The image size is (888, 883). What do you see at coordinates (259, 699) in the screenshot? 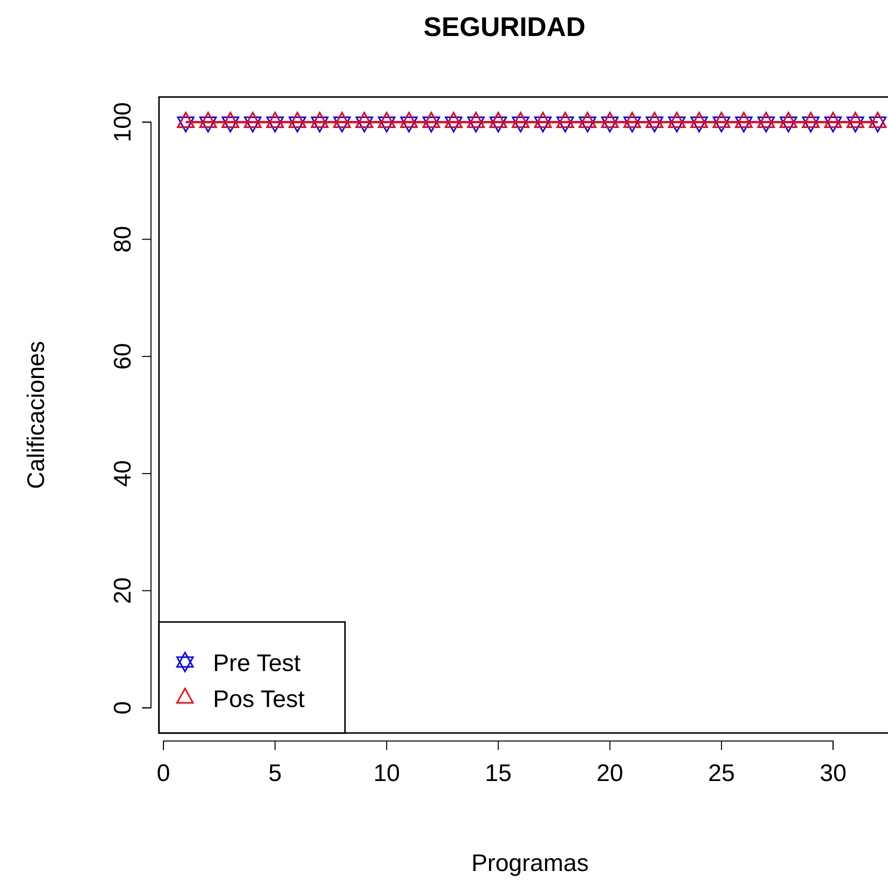
I see `legend-label: Pos Test` at bounding box center [259, 699].